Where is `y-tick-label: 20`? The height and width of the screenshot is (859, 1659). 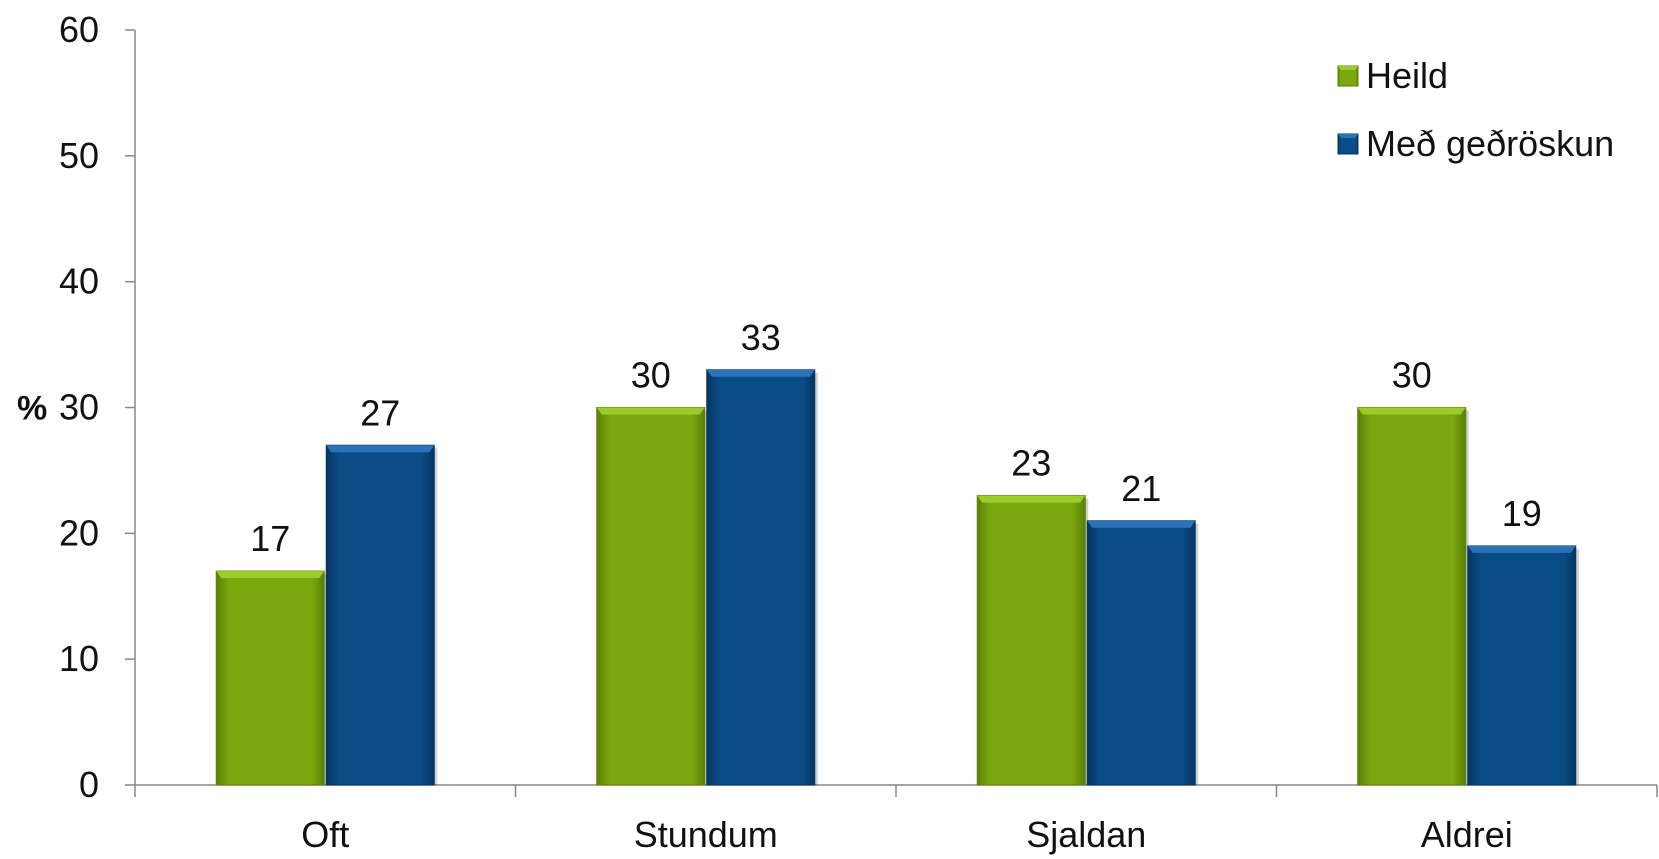
y-tick-label: 20 is located at coordinates (79, 532).